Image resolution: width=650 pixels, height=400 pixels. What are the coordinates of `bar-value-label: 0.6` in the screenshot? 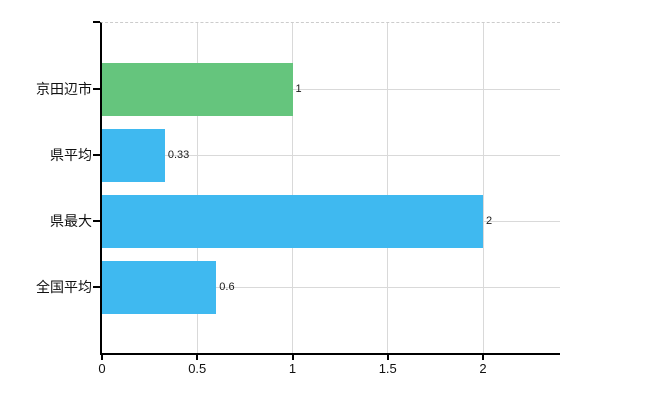 It's located at (227, 287).